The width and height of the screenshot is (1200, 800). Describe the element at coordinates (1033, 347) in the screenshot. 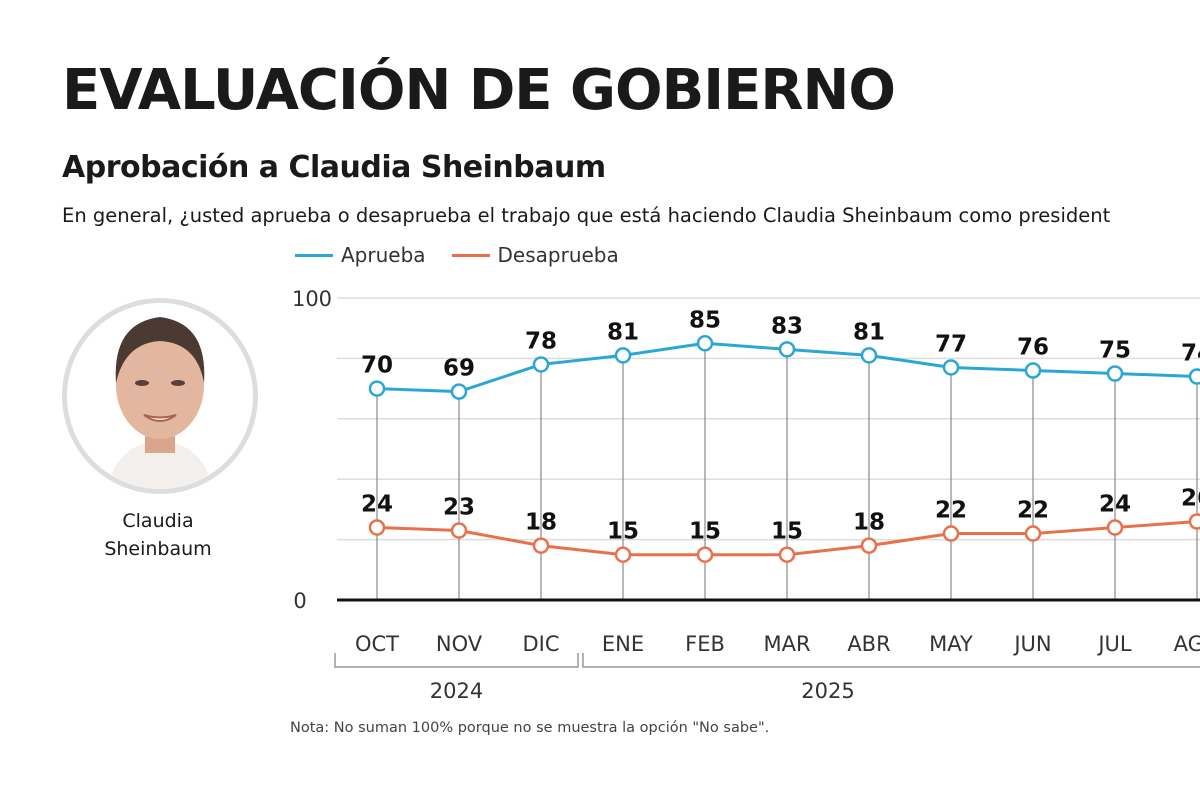

I see `data-label: 76` at that location.